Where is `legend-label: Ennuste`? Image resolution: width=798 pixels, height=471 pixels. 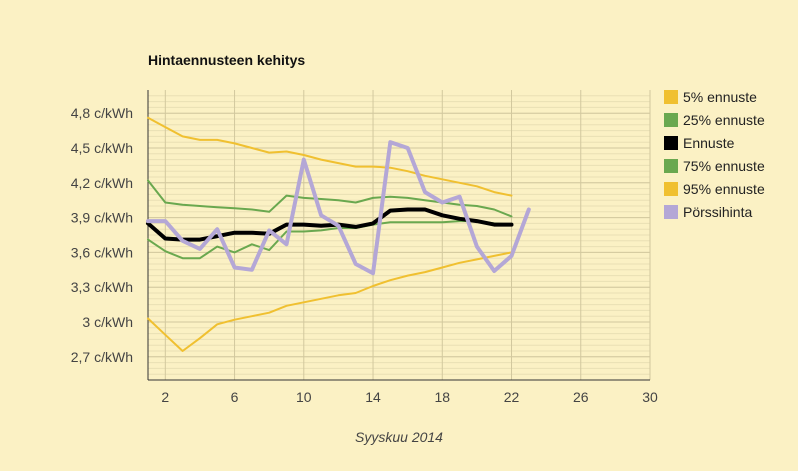 legend-label: Ennuste is located at coordinates (709, 143).